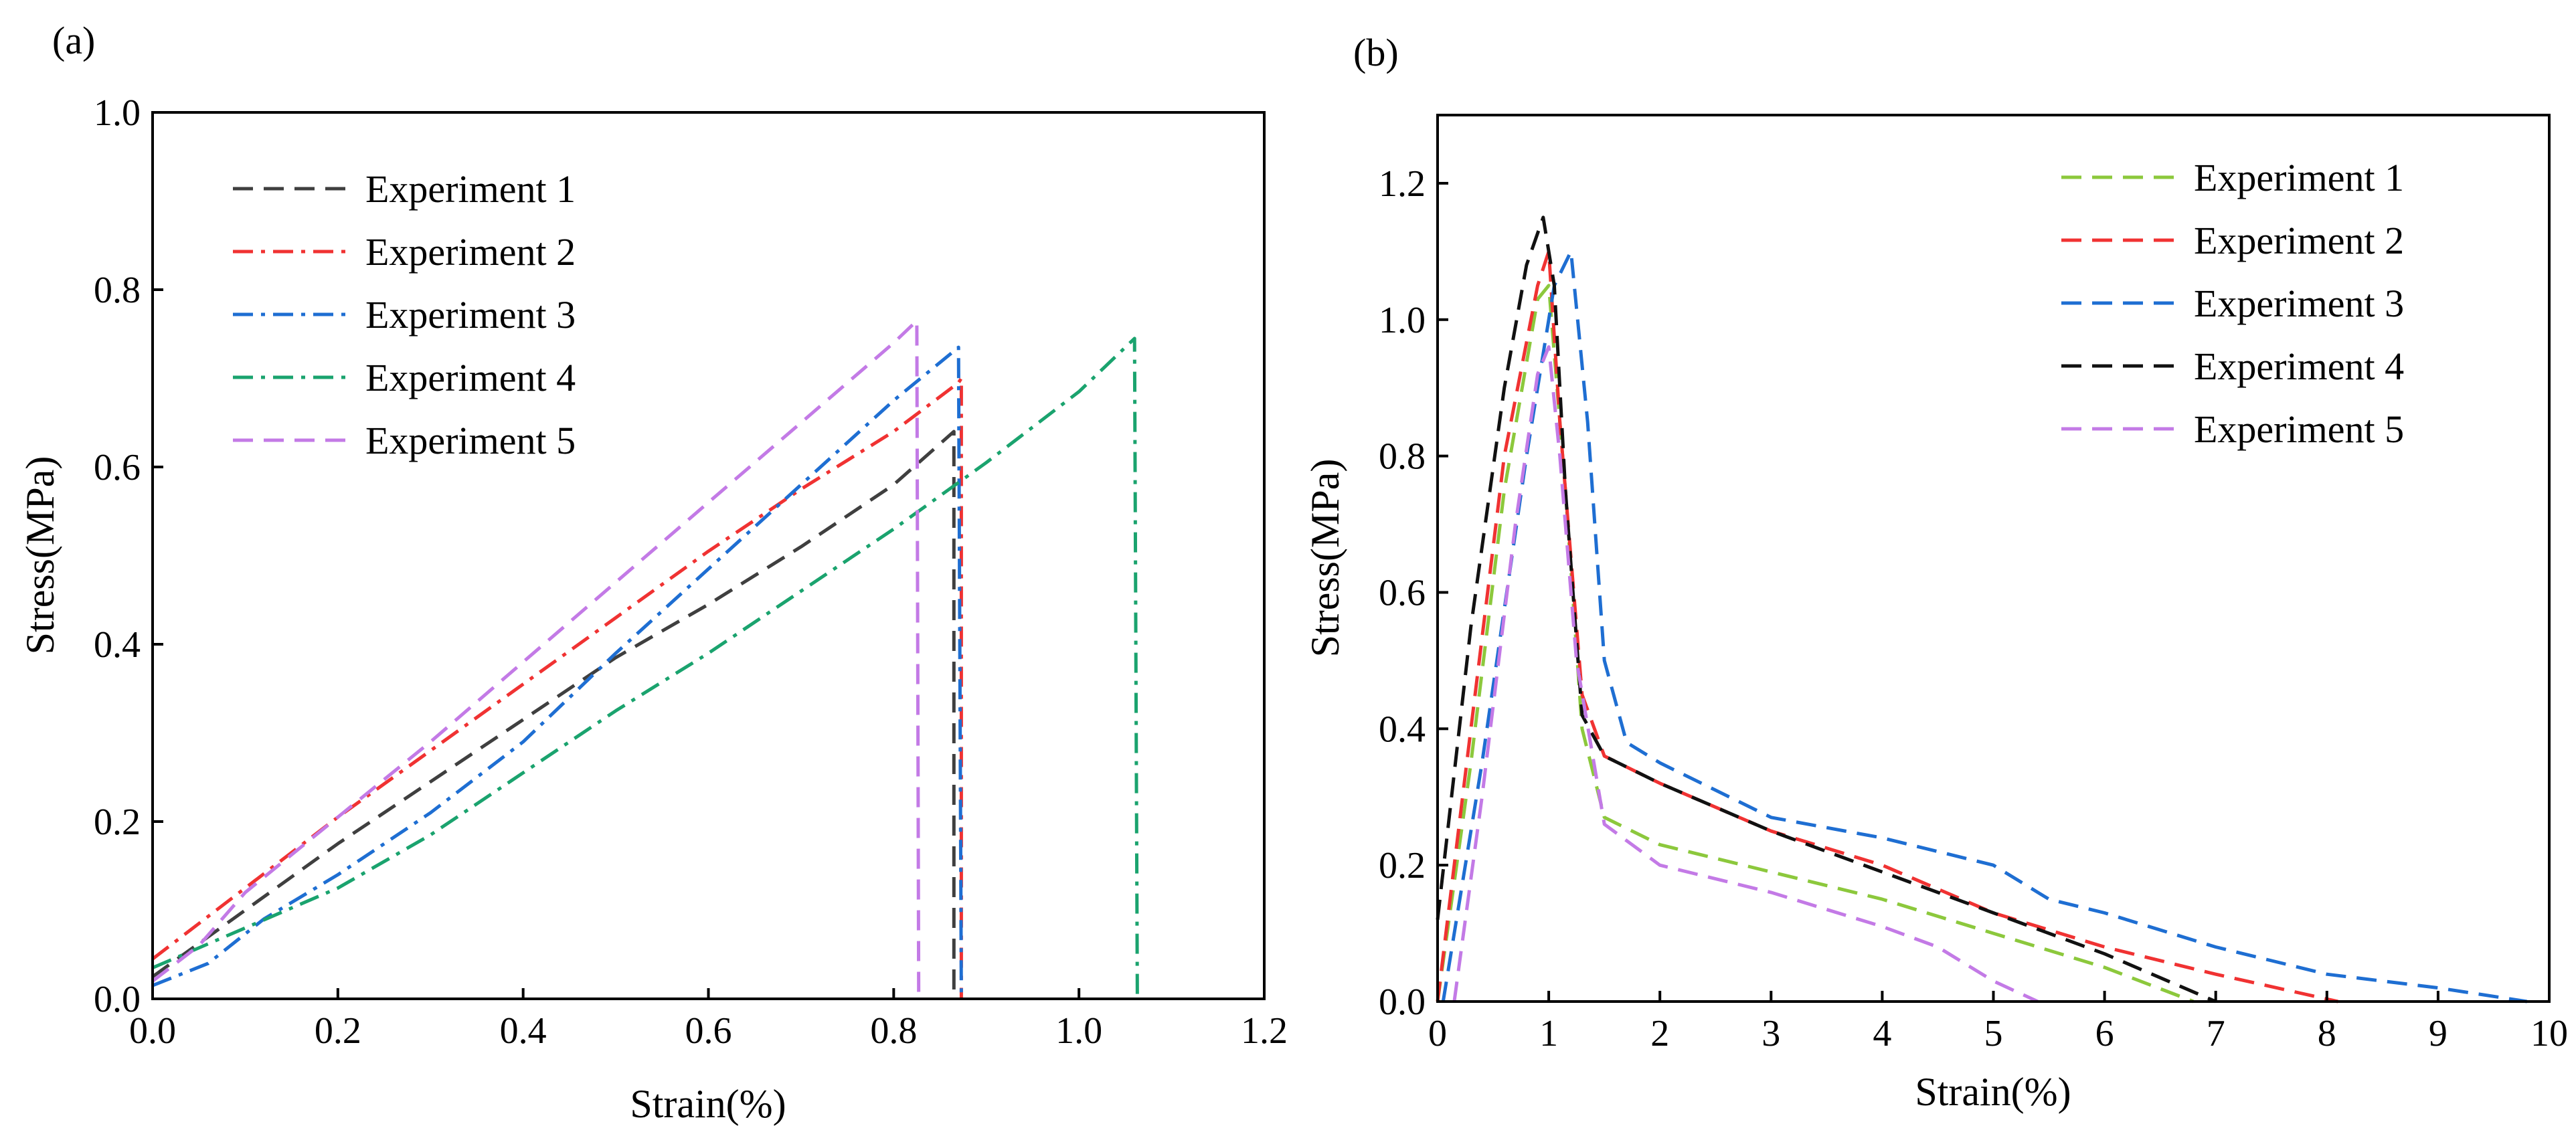  I want to click on panel-a-x-tick-label: 1.0, so click(1078, 1031).